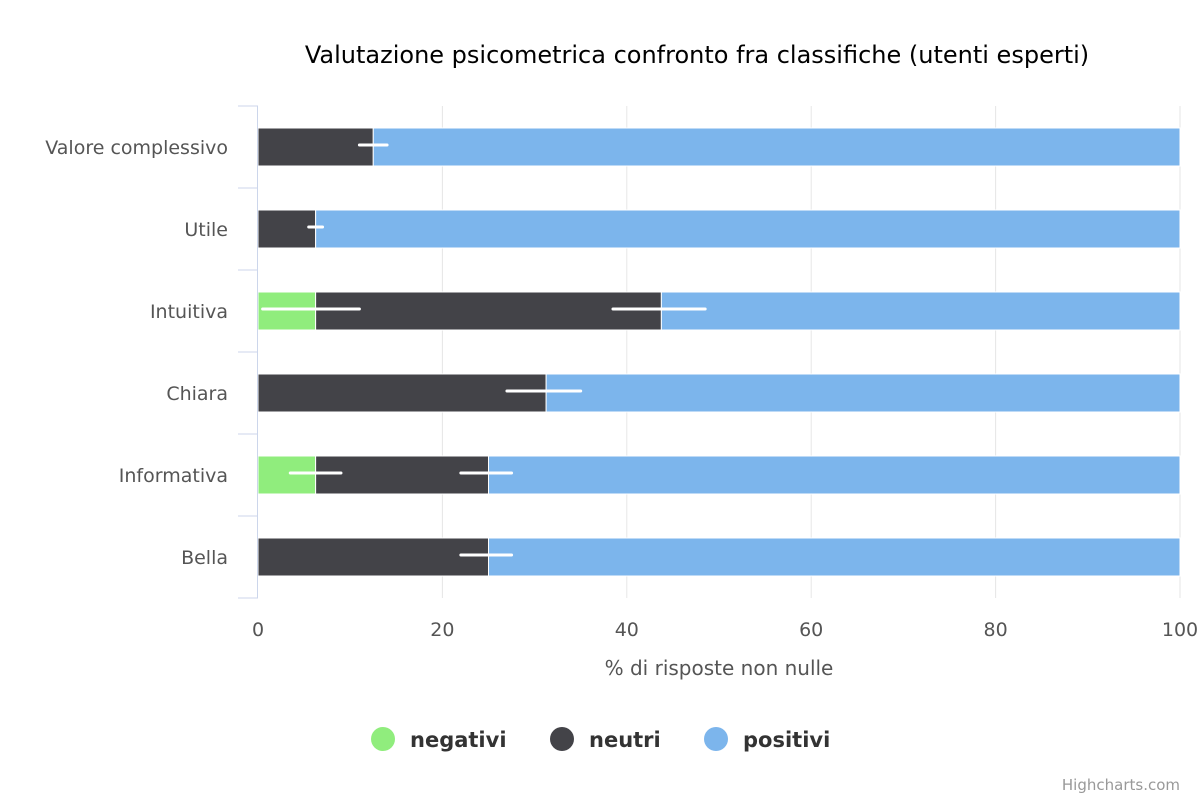  I want to click on legend: negativi neutri positivi, so click(600, 739).